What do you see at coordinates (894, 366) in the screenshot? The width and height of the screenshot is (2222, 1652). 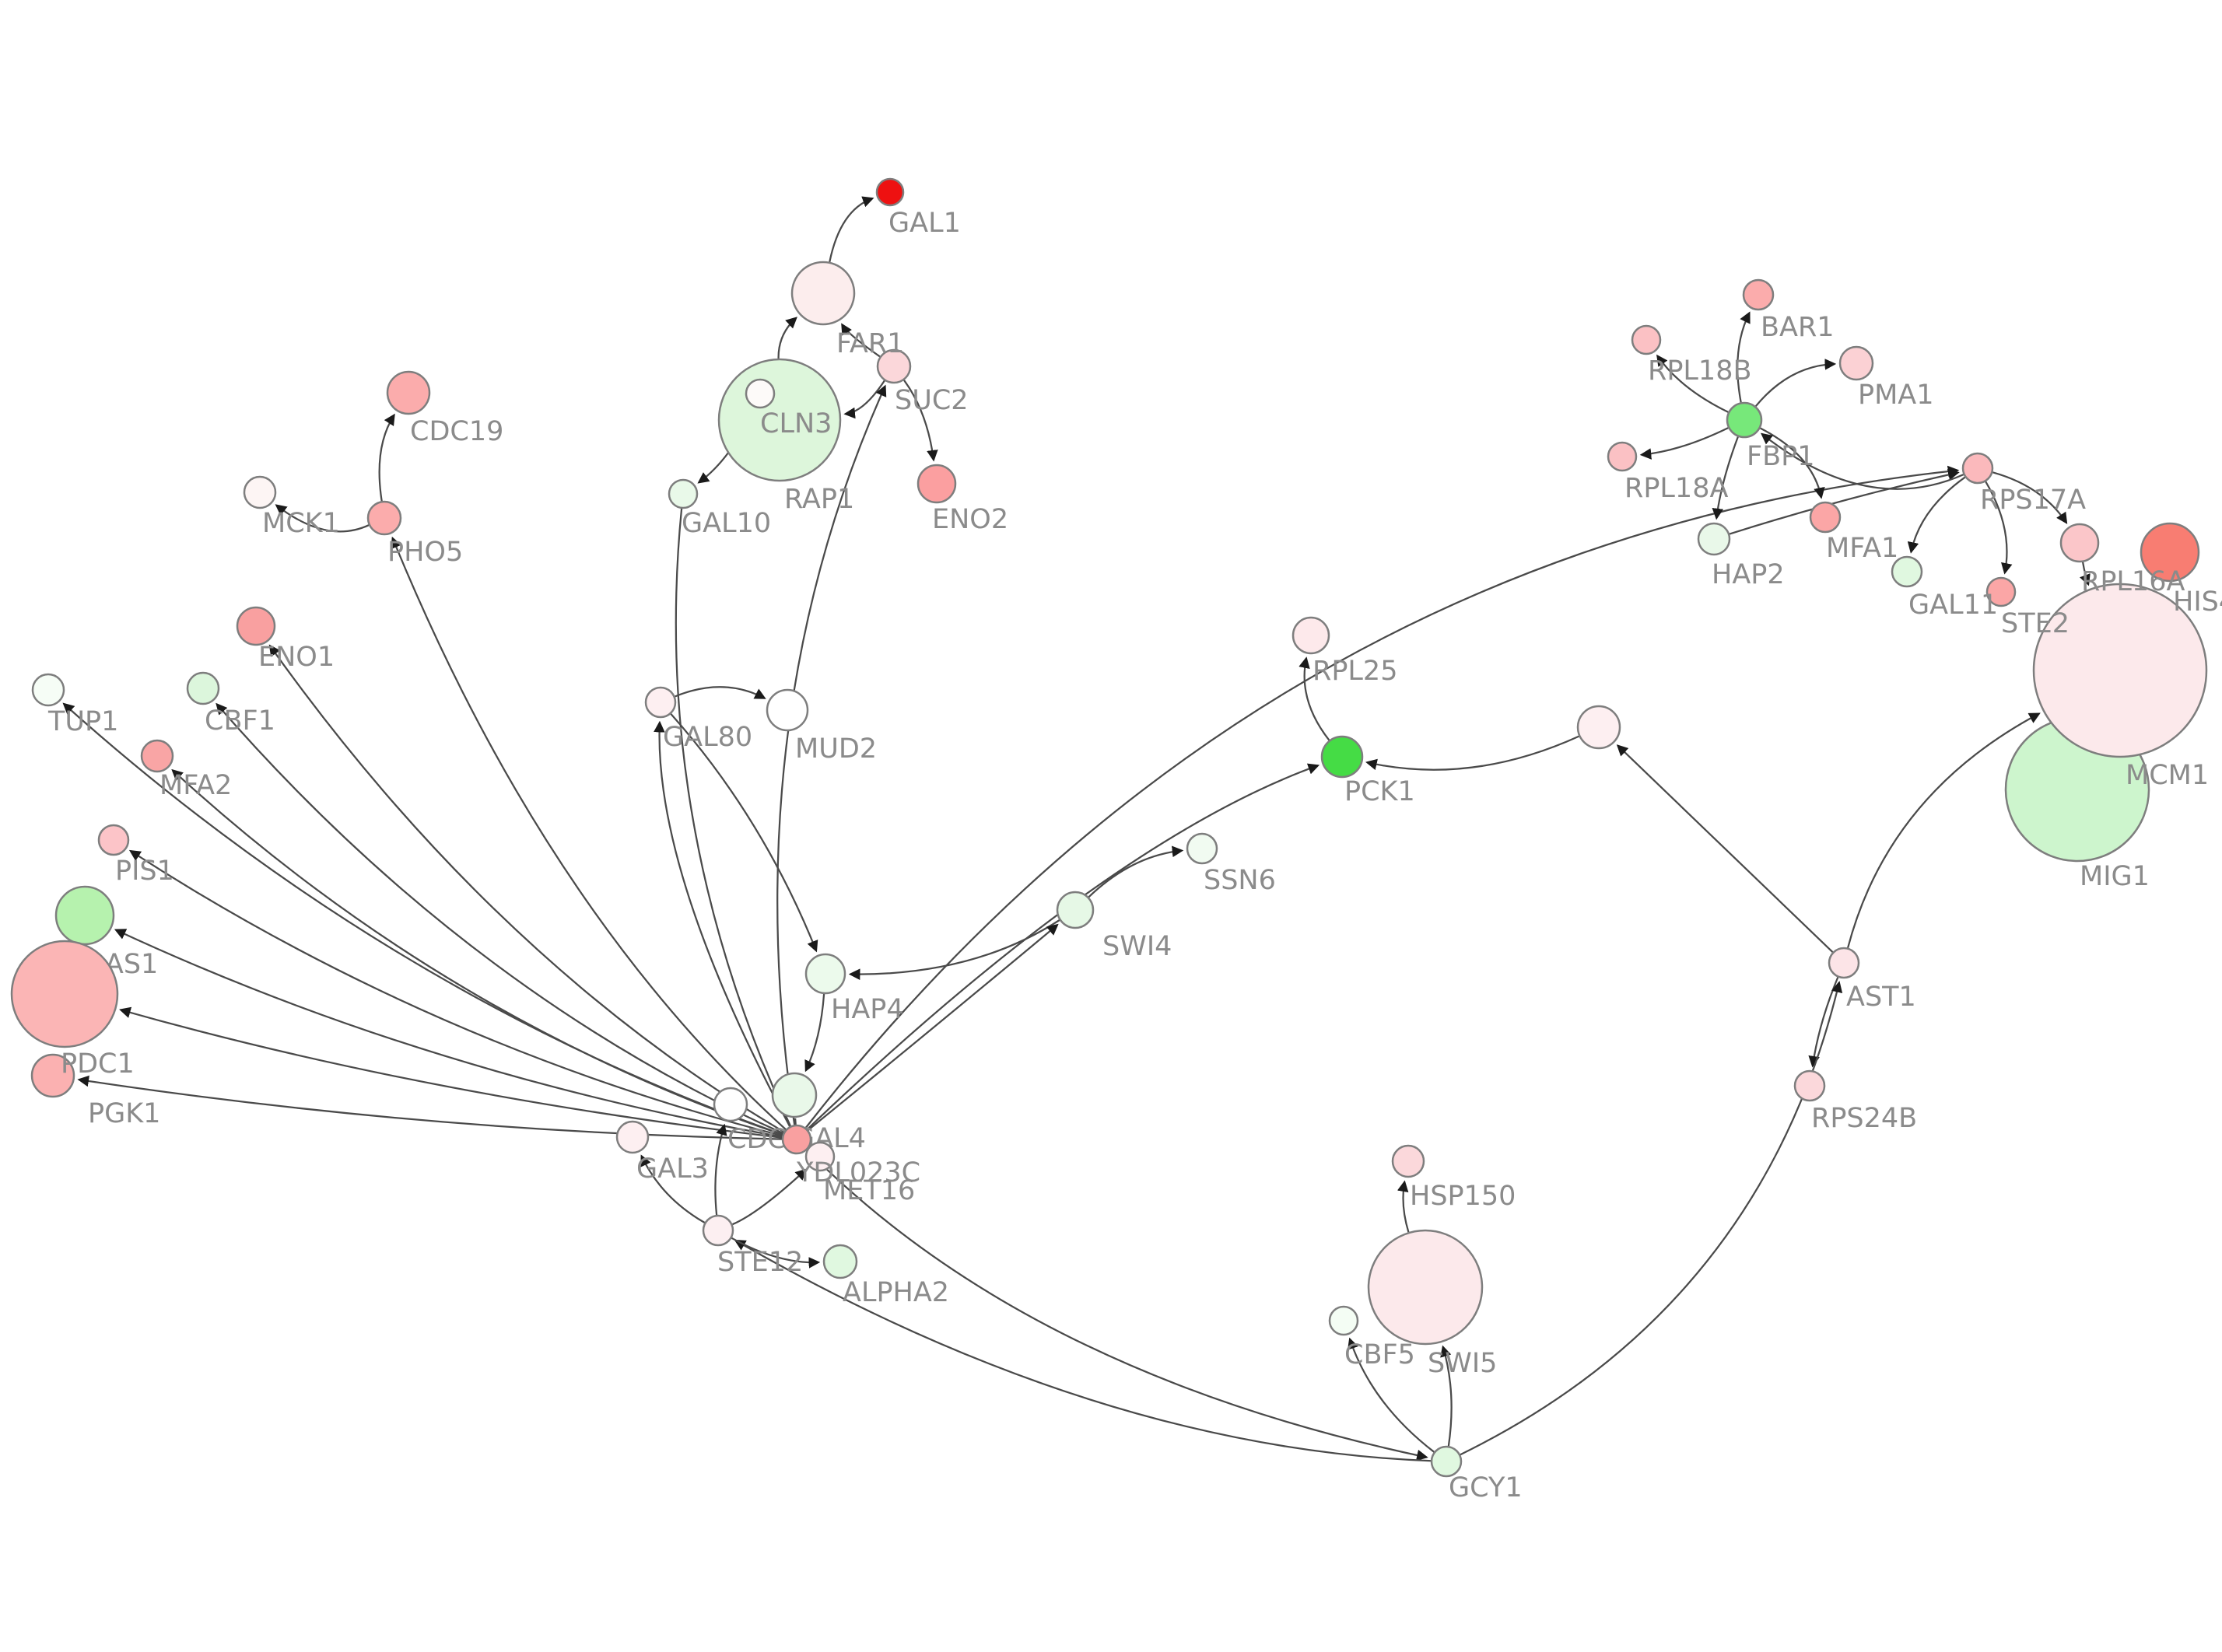 I see `node-SUC2` at bounding box center [894, 366].